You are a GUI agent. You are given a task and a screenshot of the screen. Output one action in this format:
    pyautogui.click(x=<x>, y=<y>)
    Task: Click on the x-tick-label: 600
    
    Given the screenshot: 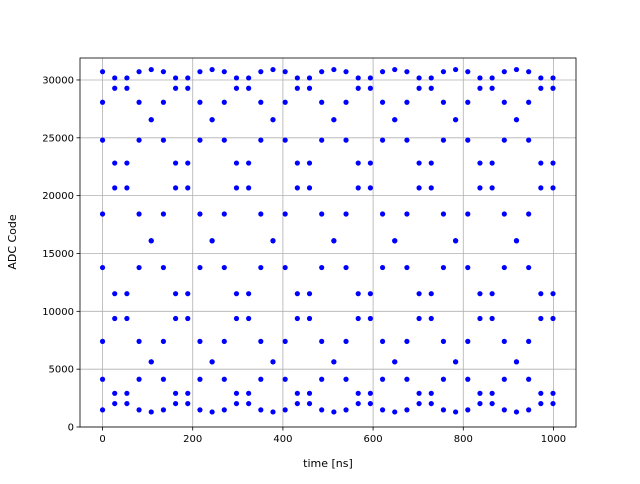 What is the action you would take?
    pyautogui.click(x=373, y=439)
    